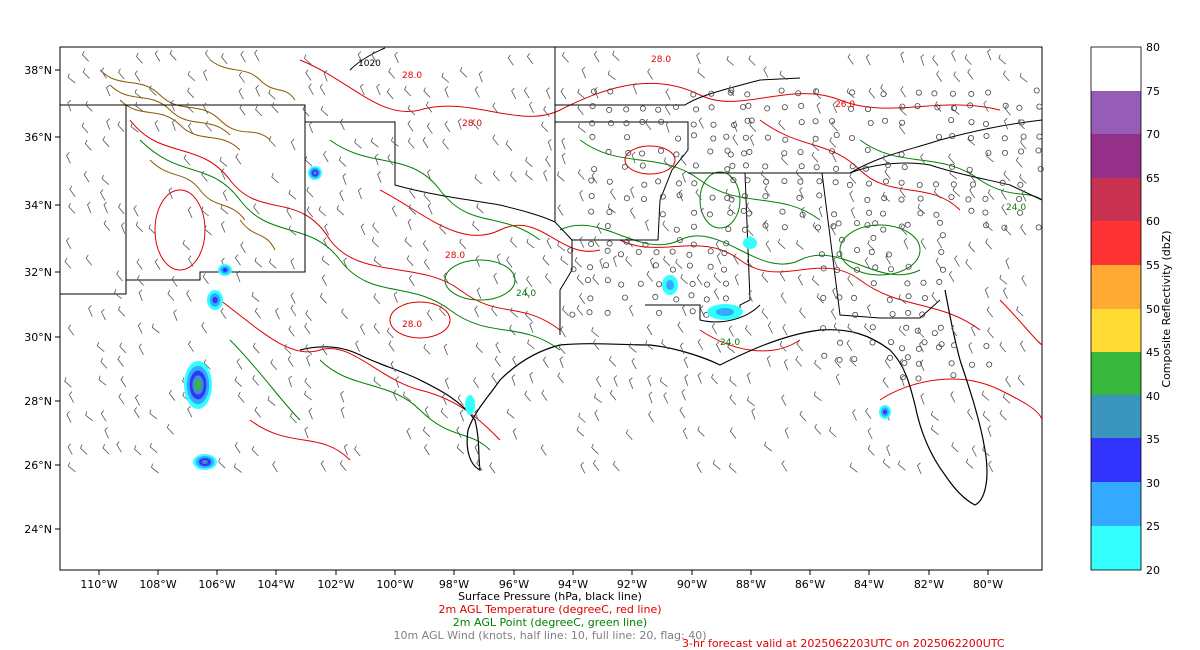 The width and height of the screenshot is (1200, 650). Describe the element at coordinates (98, 584) in the screenshot. I see `lon-tick-label: 110°W` at that location.